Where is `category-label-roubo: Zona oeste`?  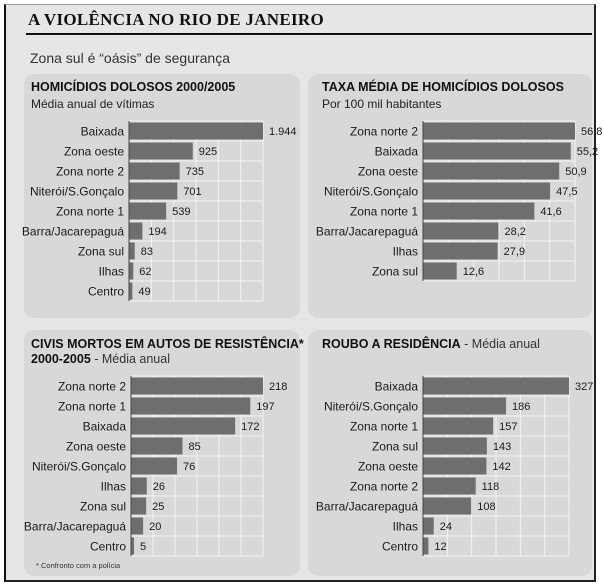 category-label-roubo: Zona oeste is located at coordinates (388, 466).